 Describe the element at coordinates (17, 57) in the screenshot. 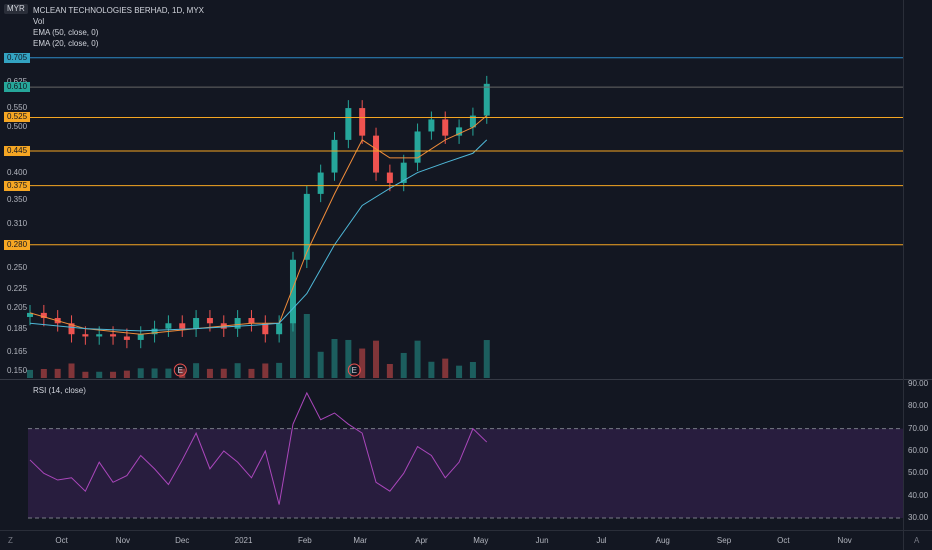

I see `level-price-badge: 0.705` at that location.